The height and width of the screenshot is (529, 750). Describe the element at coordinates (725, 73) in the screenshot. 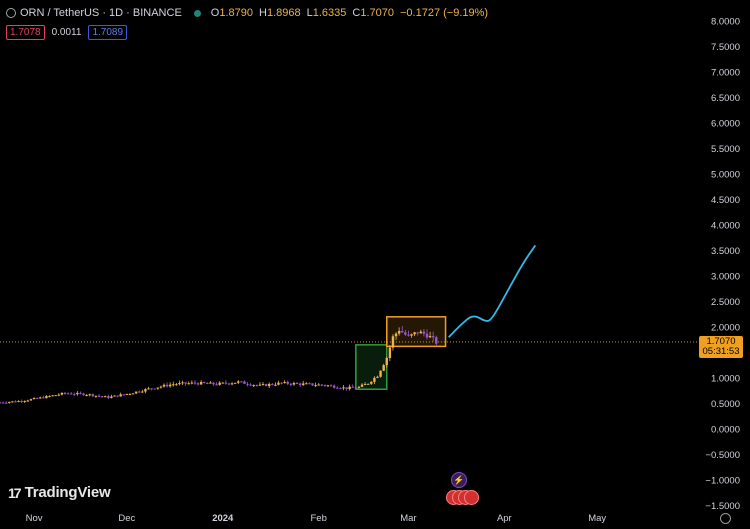

I see `y-tick-label: 7.0000` at that location.